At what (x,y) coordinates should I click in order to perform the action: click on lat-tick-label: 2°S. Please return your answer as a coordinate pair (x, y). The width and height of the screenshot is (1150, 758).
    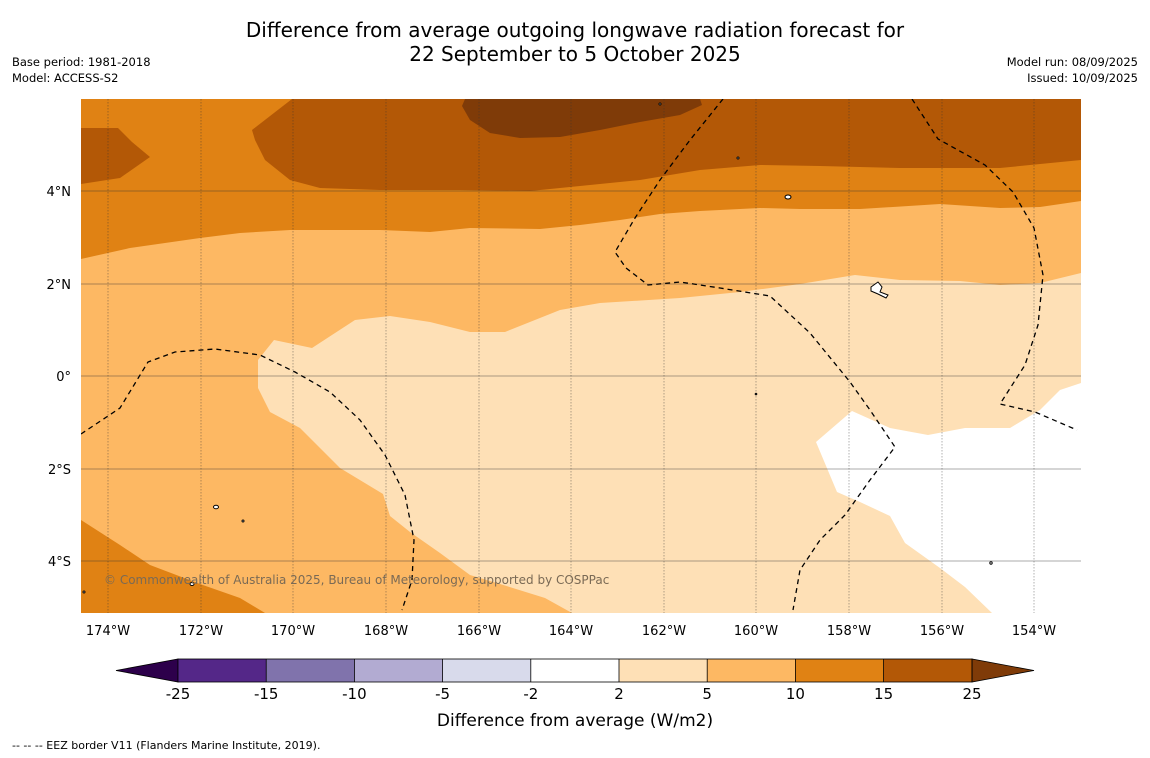
    Looking at the image, I should click on (59, 470).